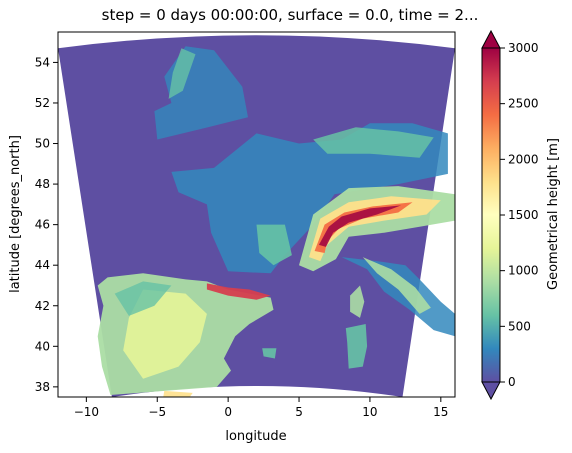  I want to click on x-tick-label: 10, so click(369, 412).